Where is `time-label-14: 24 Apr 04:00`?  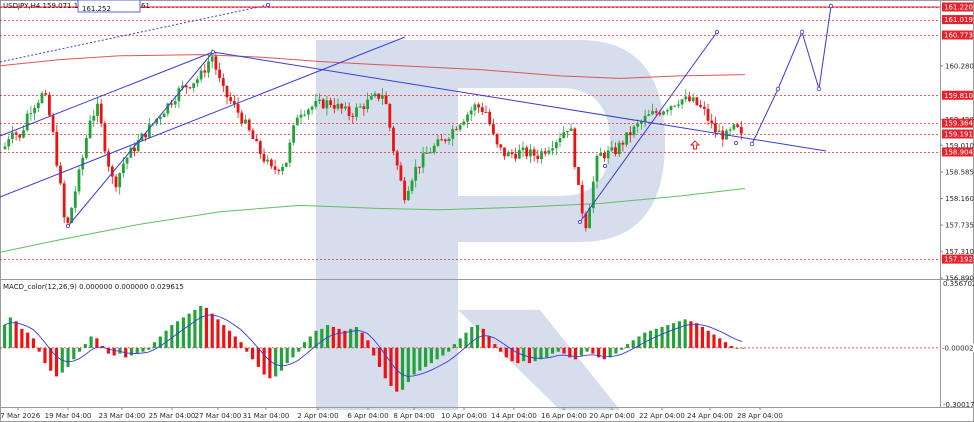 time-label-14: 24 Apr 04:00 is located at coordinates (710, 416).